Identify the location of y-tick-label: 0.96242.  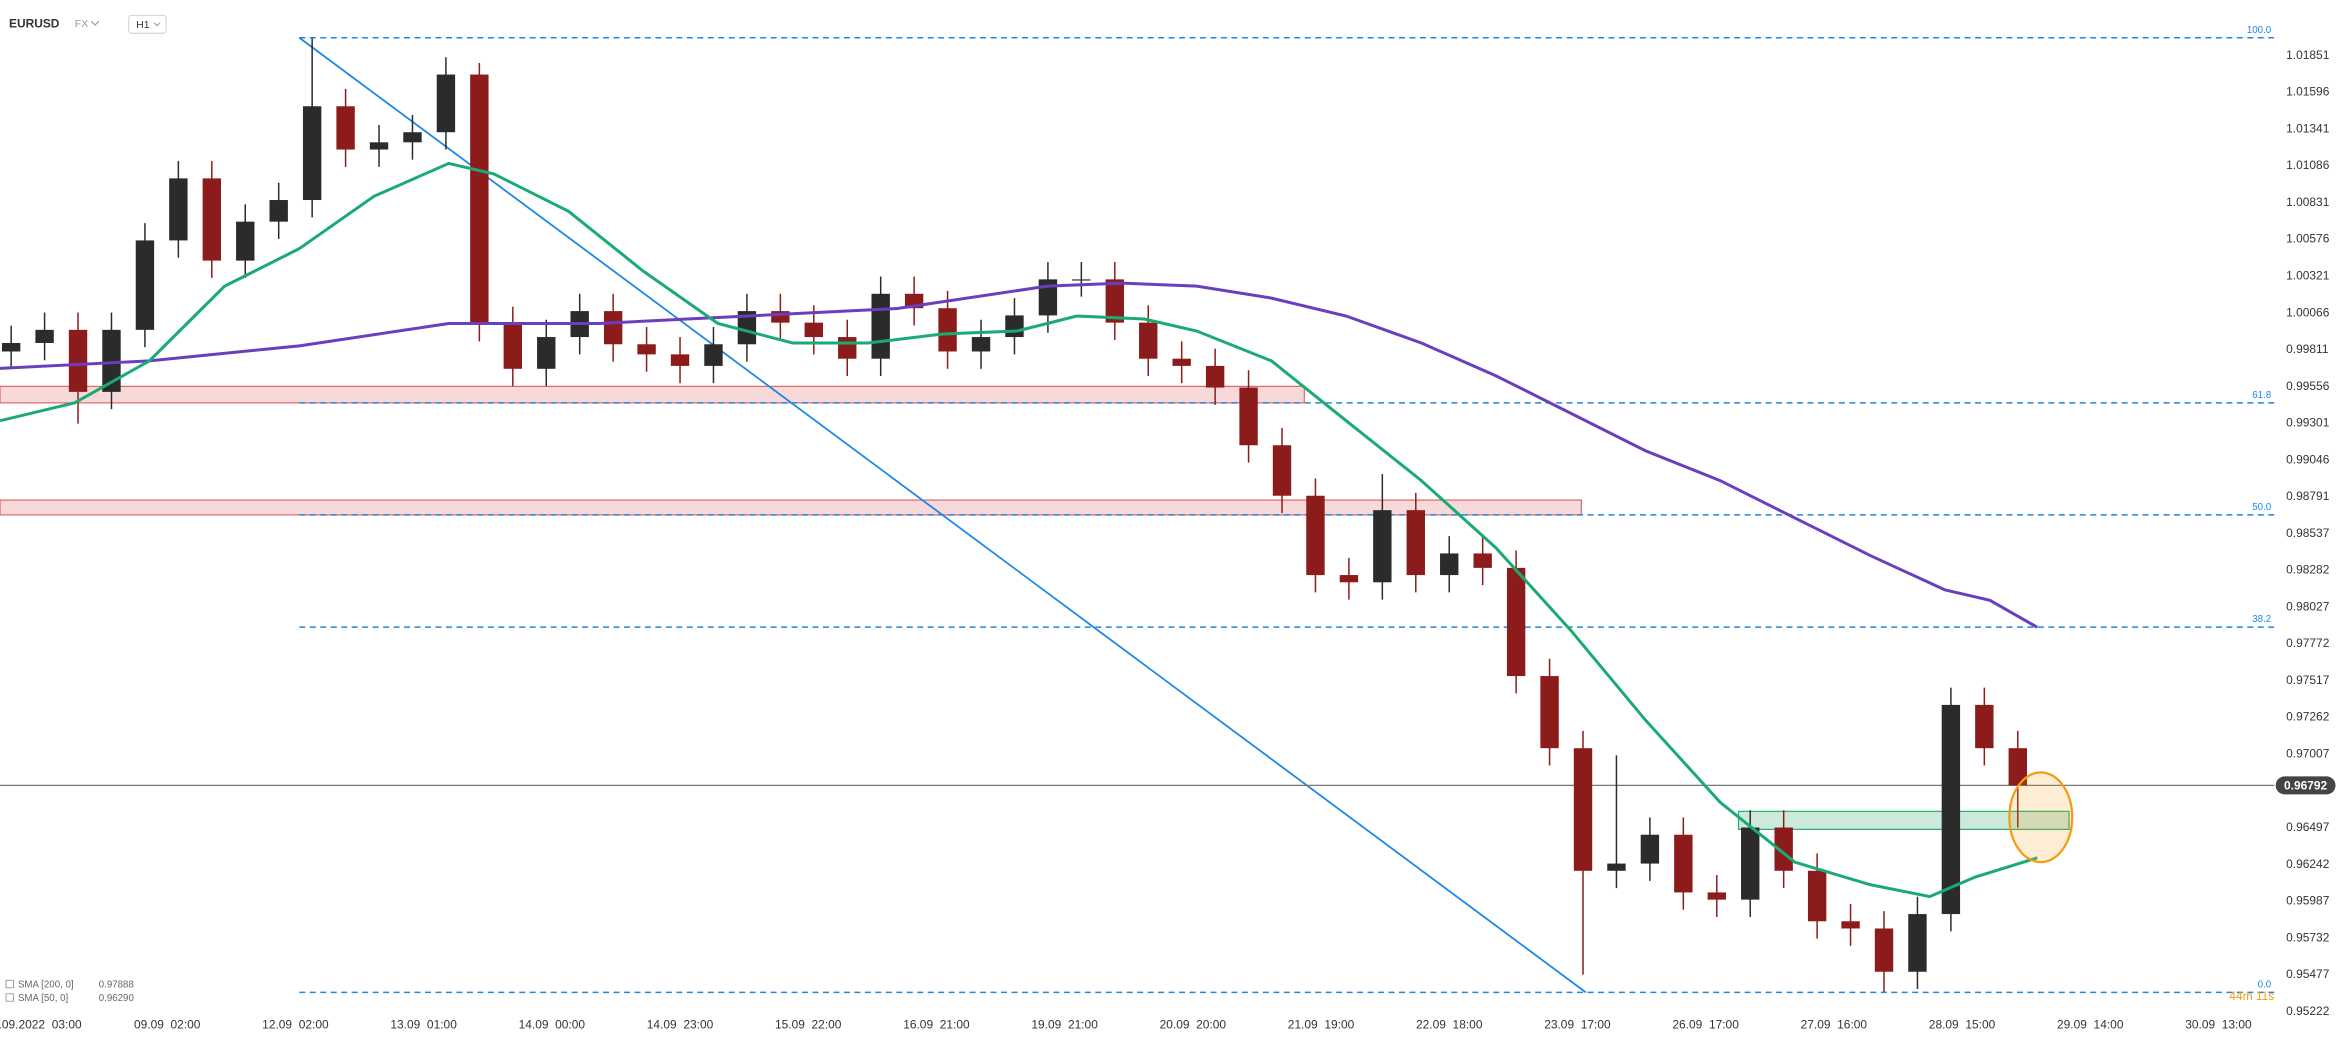
(2308, 864).